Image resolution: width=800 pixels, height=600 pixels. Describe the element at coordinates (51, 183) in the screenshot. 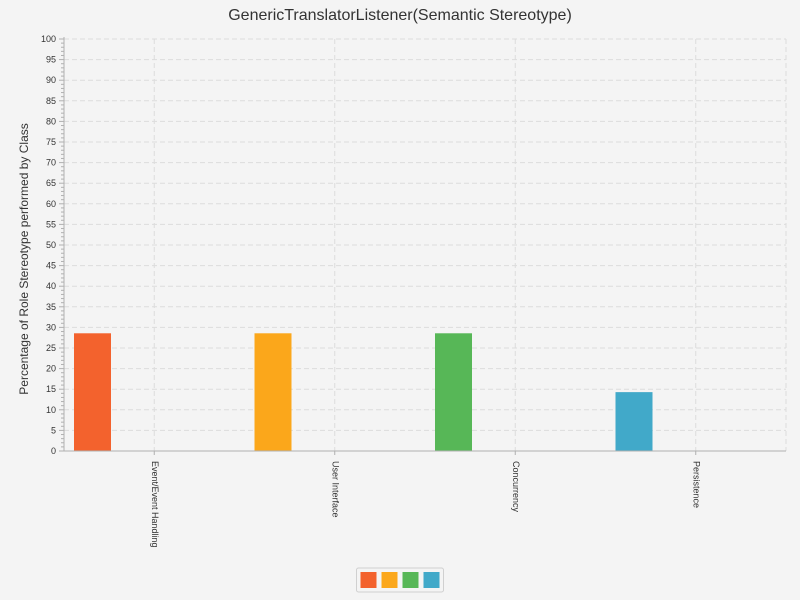

I see `y-tick-label: 65` at that location.